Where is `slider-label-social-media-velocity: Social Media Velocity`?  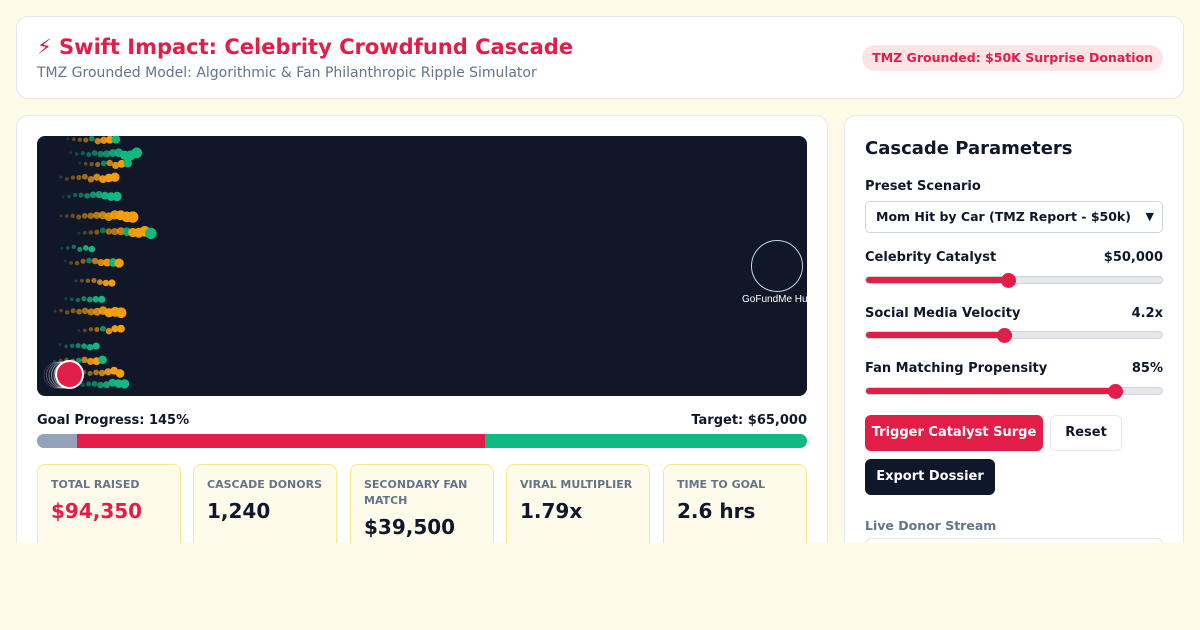 slider-label-social-media-velocity: Social Media Velocity is located at coordinates (943, 313).